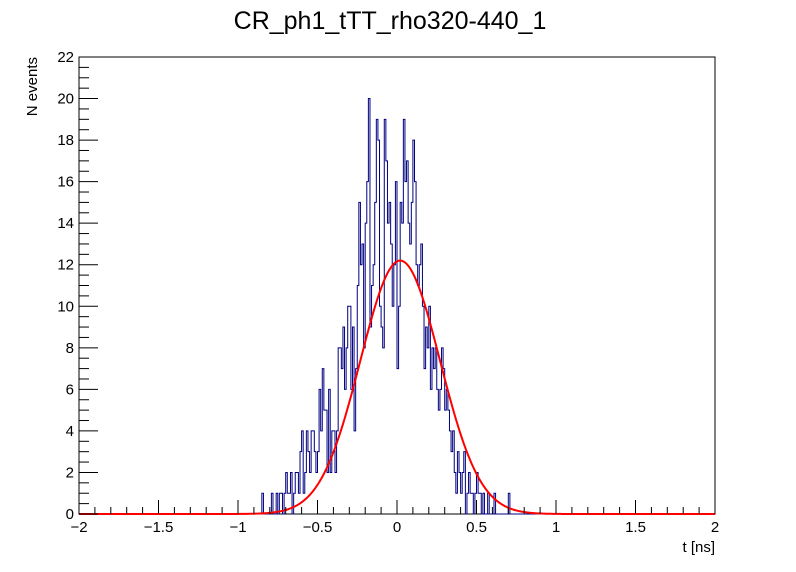 Image resolution: width=796 pixels, height=572 pixels. What do you see at coordinates (476, 527) in the screenshot?
I see `x-tick-label: 0.5` at bounding box center [476, 527].